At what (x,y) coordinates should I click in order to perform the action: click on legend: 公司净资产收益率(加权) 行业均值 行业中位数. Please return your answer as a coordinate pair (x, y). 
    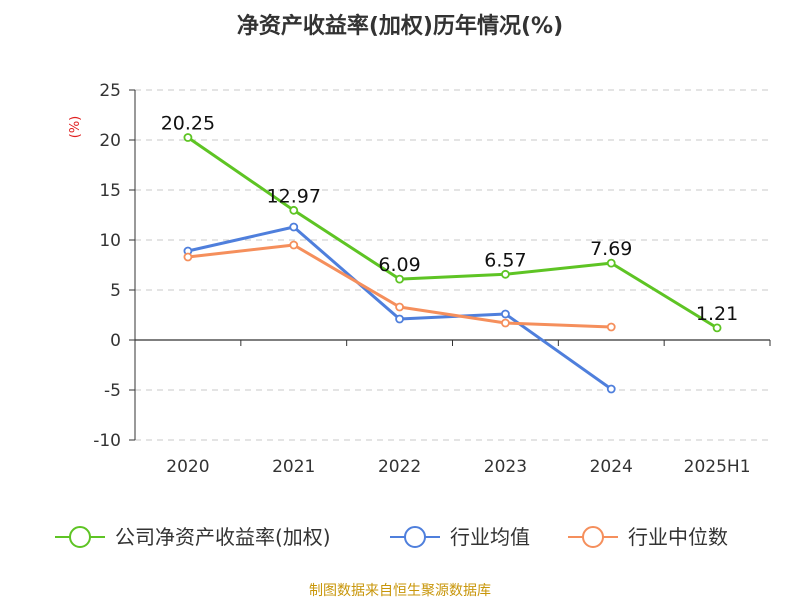
    Looking at the image, I should click on (391, 537).